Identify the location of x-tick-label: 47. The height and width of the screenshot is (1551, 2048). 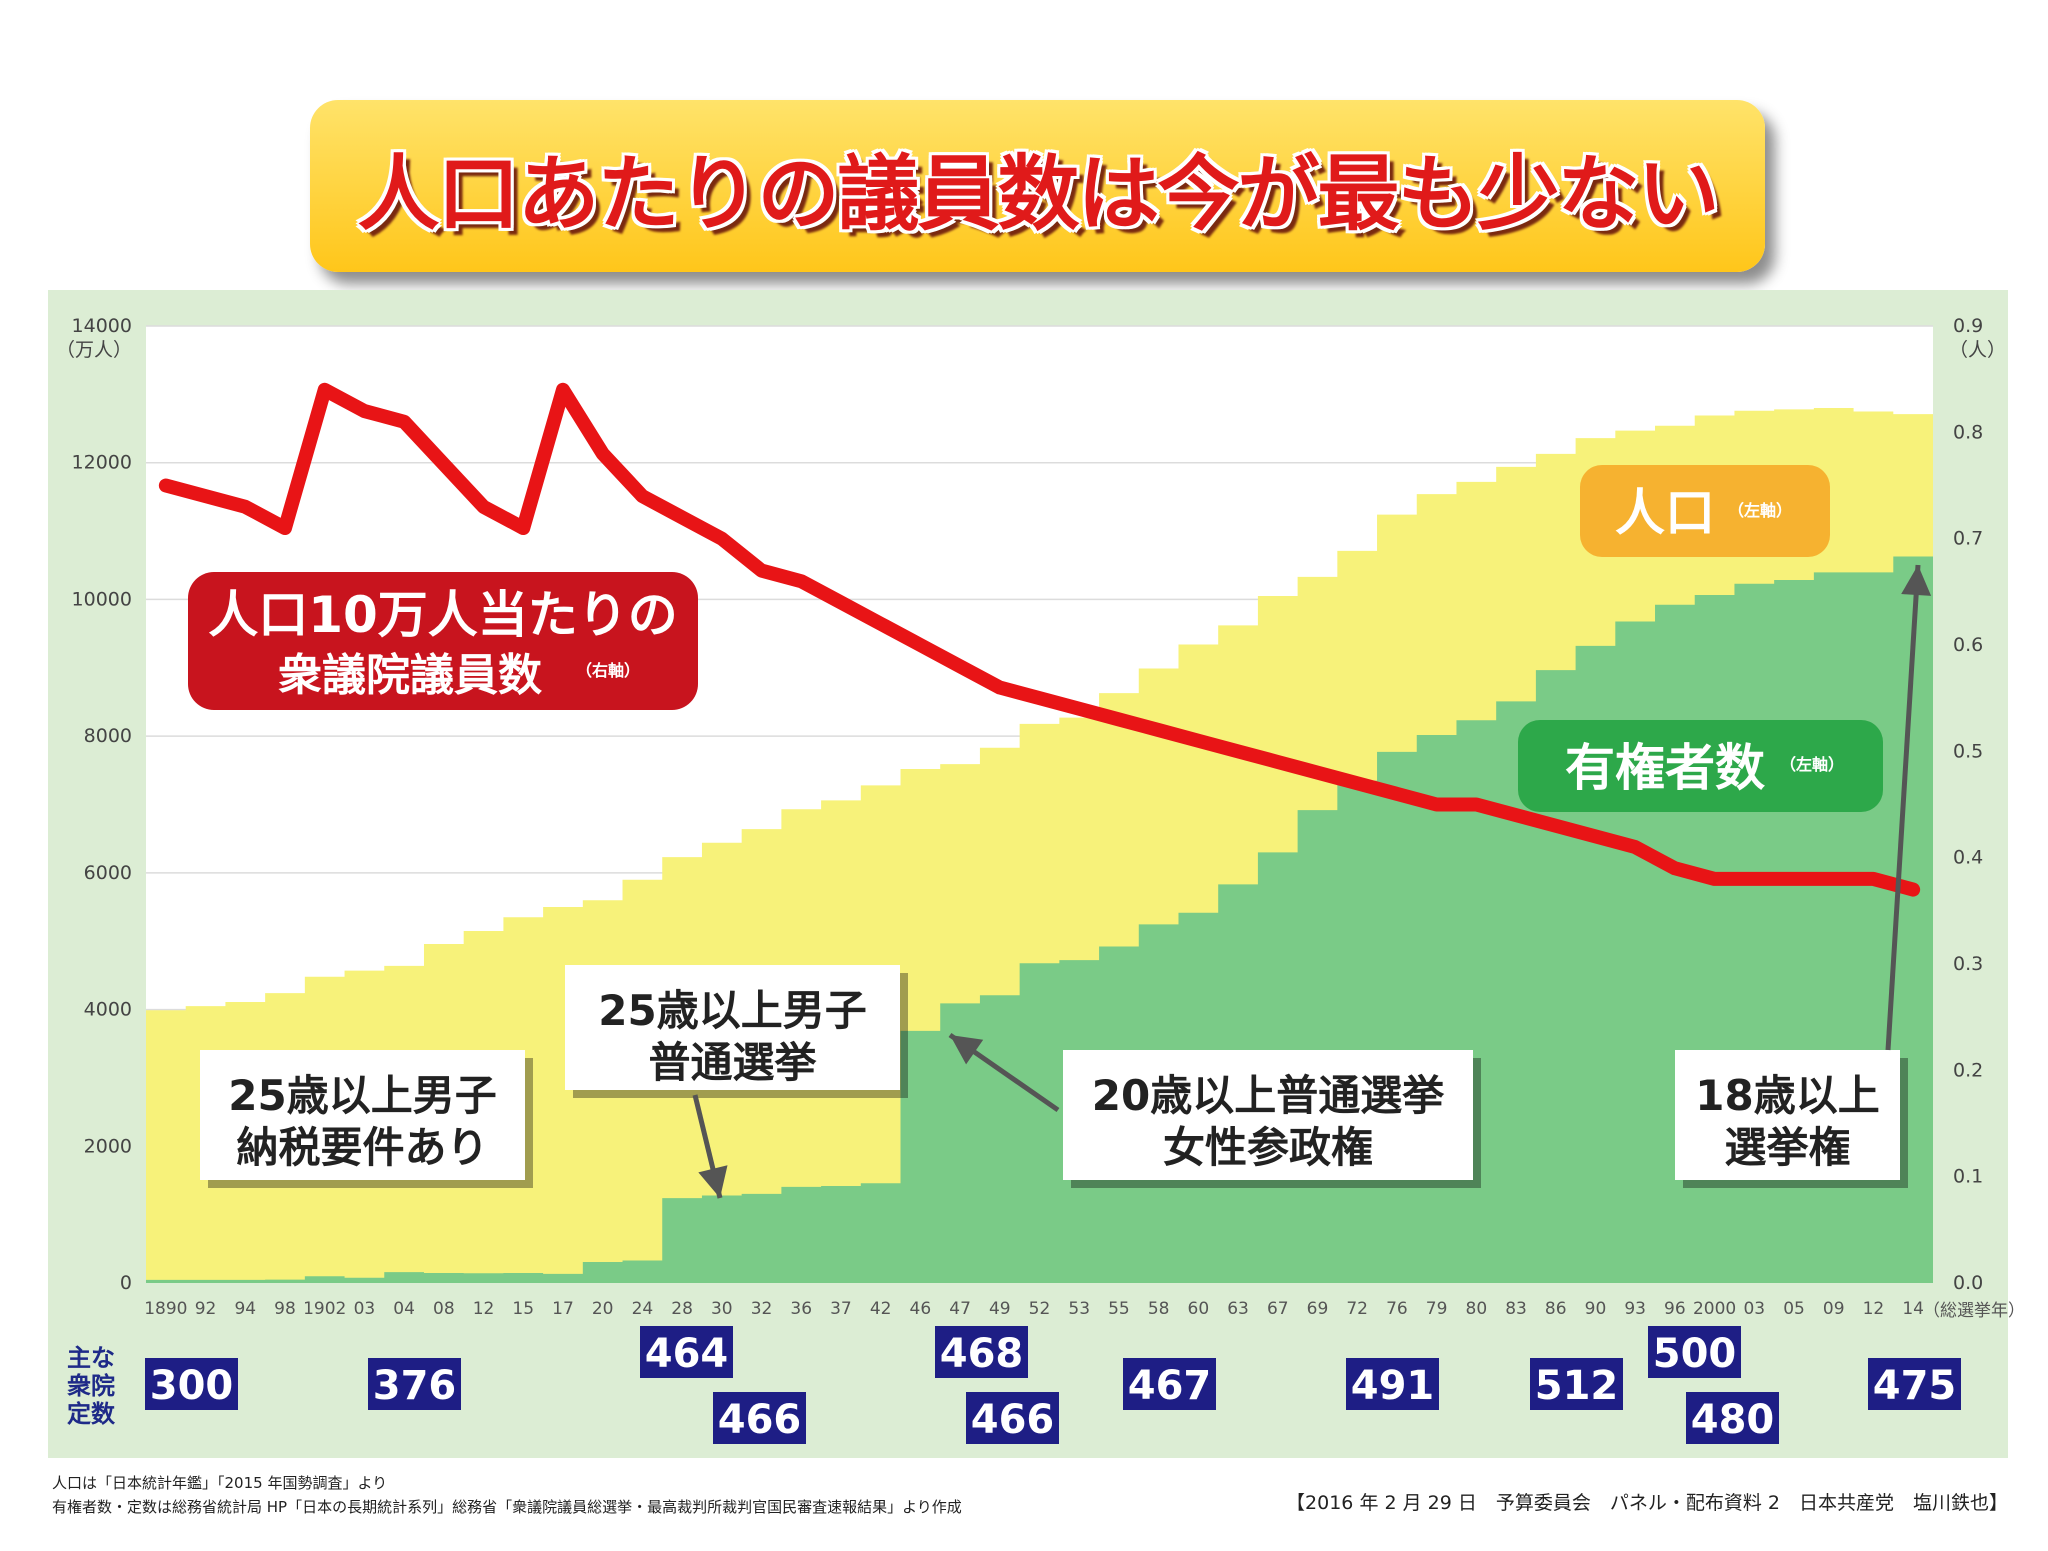
(960, 1309).